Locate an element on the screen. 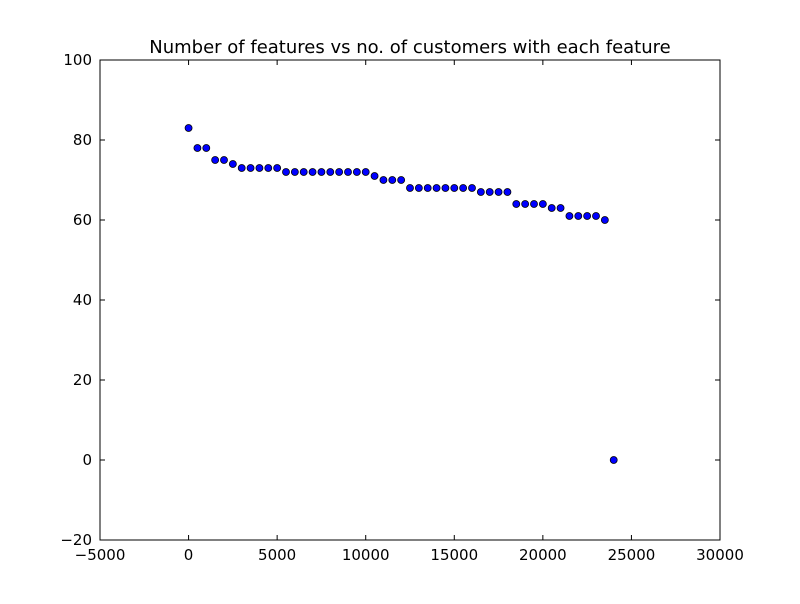  x-tick-label: 10000 is located at coordinates (366, 555).